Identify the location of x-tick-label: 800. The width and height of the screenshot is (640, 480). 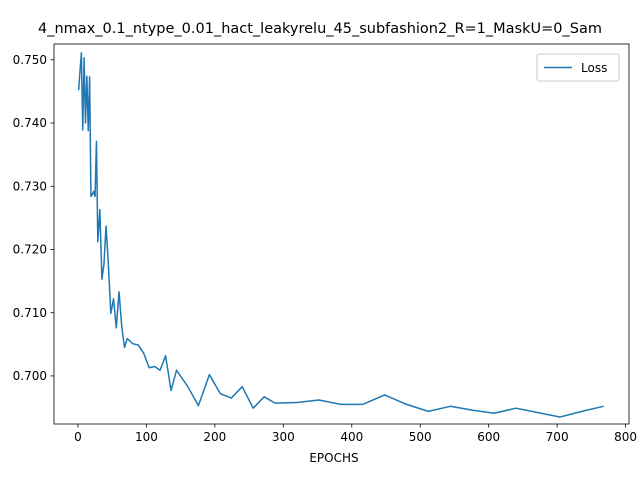
(625, 437).